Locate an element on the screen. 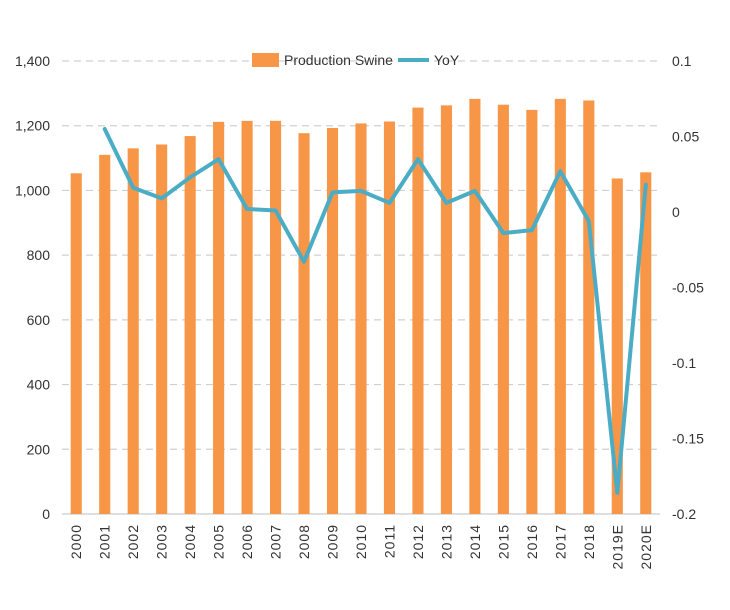 This screenshot has width=730, height=610. x-tick-label: 2019E is located at coordinates (617, 546).